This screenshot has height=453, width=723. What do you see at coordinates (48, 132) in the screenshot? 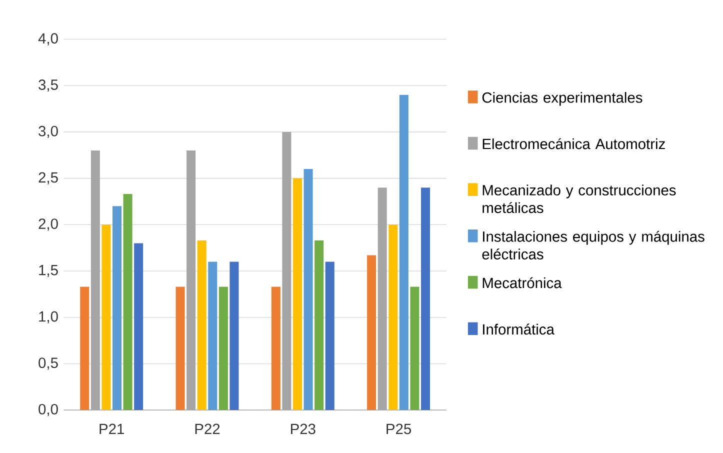
I see `y-tick-label: 3,0` at bounding box center [48, 132].